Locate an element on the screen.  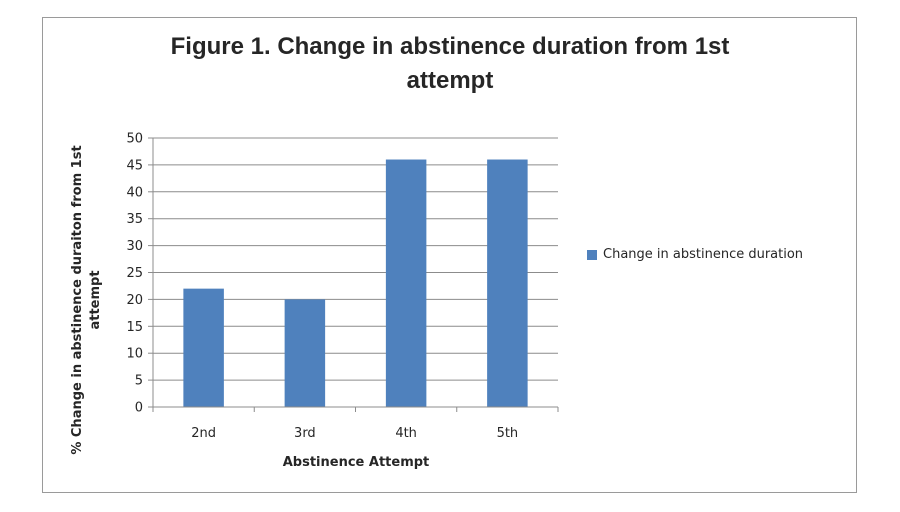
x-tick-label: 2nd is located at coordinates (203, 433).